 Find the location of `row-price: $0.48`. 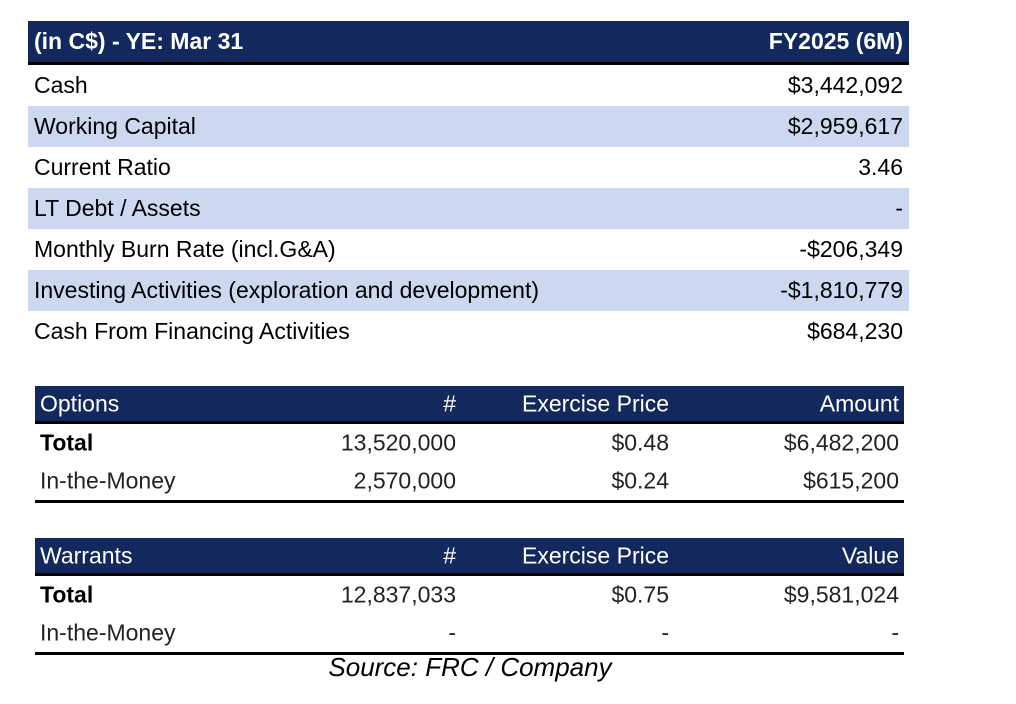

row-price: $0.48 is located at coordinates (640, 442).